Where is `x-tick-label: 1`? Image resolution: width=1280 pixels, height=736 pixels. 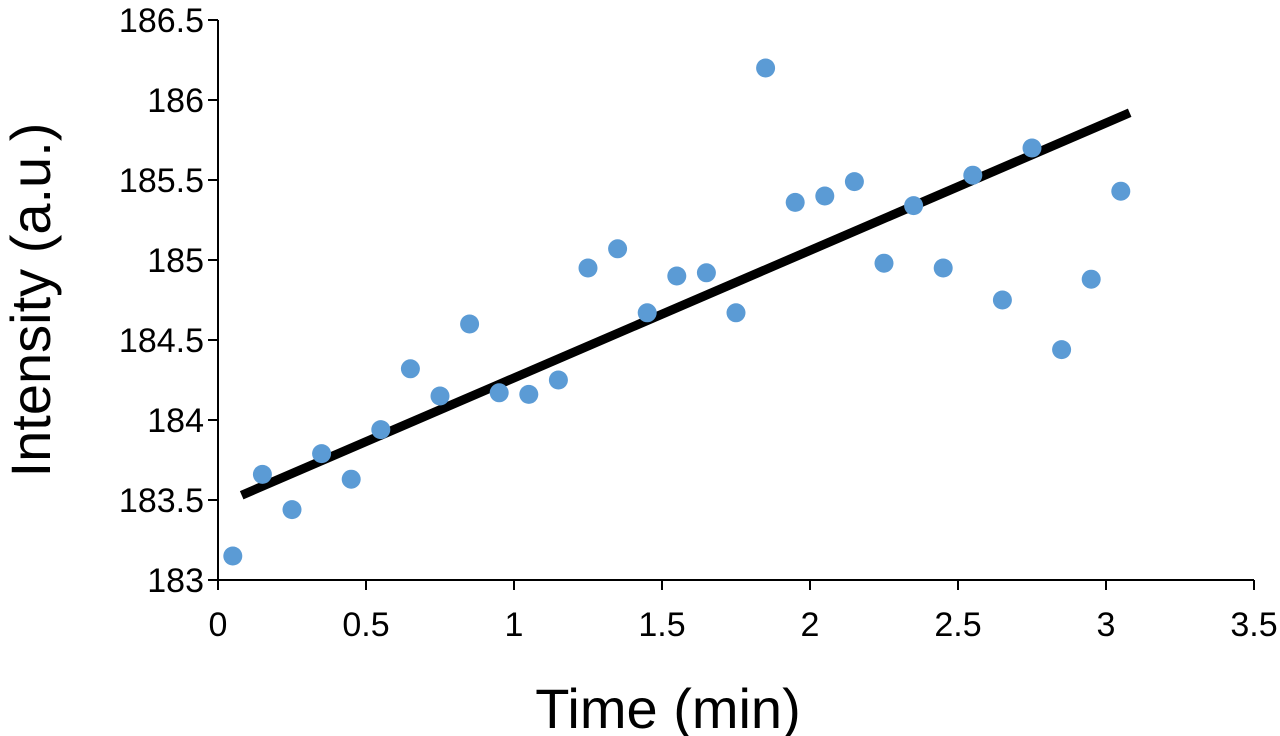 x-tick-label: 1 is located at coordinates (514, 625).